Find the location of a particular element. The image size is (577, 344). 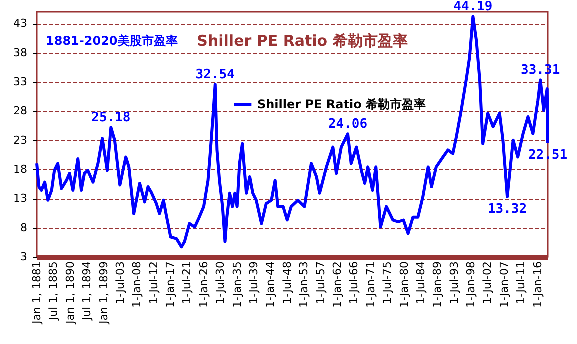

x-tick-label: 1-Jan-62 is located at coordinates (337, 285).